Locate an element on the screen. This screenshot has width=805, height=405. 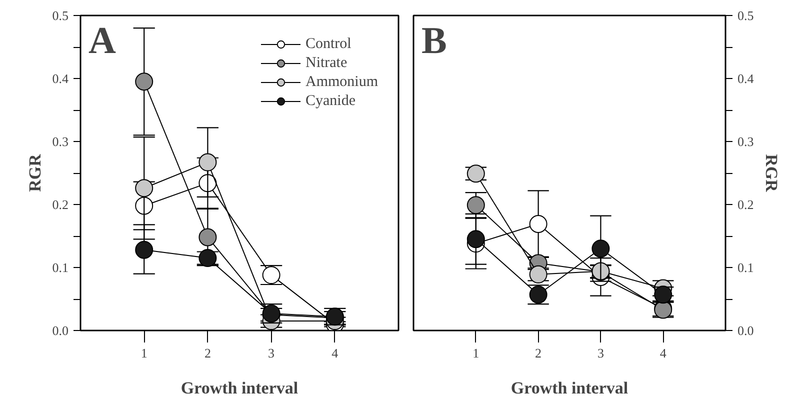
y-tick-label: 0.3 is located at coordinates (60, 141).